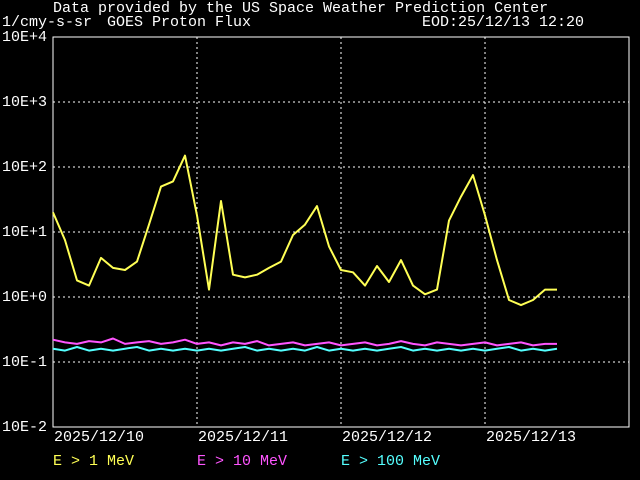 The image size is (640, 480). Describe the element at coordinates (24, 102) in the screenshot. I see `y-tick-label: 10E+3` at that location.